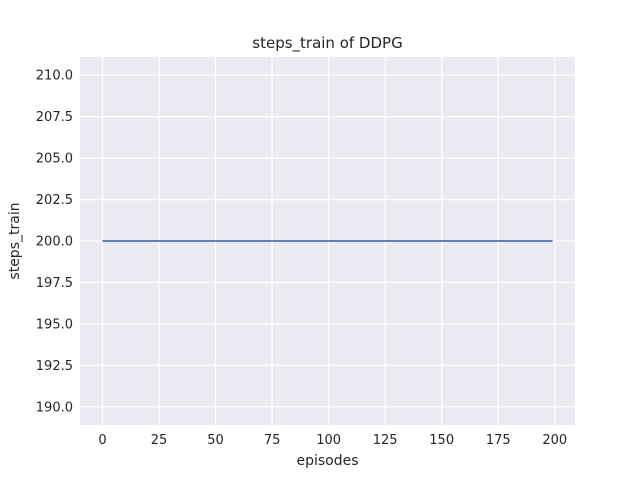 Image resolution: width=640 pixels, height=480 pixels. What do you see at coordinates (54, 407) in the screenshot?
I see `y-tick-label: 190.0` at bounding box center [54, 407].